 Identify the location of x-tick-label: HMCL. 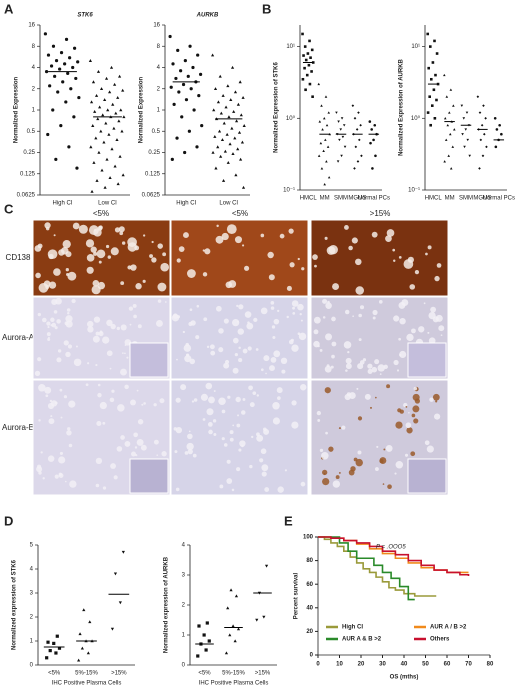
(434, 199).